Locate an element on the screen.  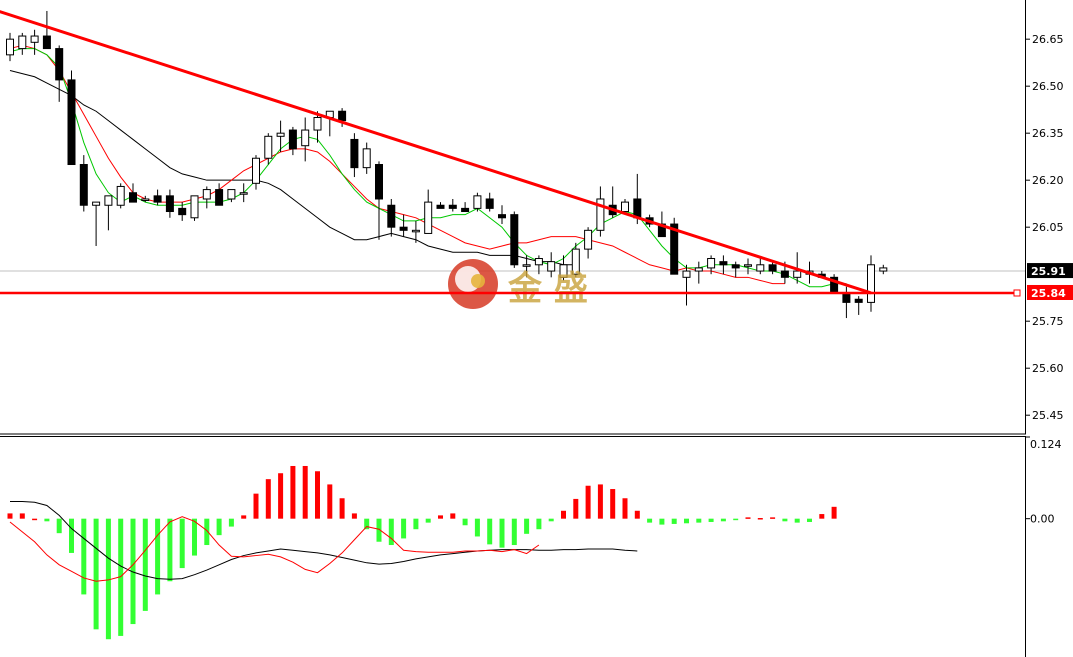
price-tick-label: 26.05 is located at coordinates (1048, 227).